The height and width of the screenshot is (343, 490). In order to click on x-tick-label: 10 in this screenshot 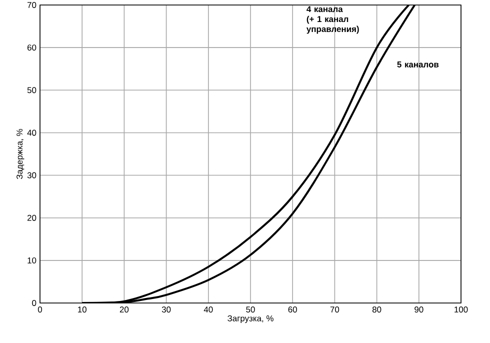, I will do `click(82, 309)`.